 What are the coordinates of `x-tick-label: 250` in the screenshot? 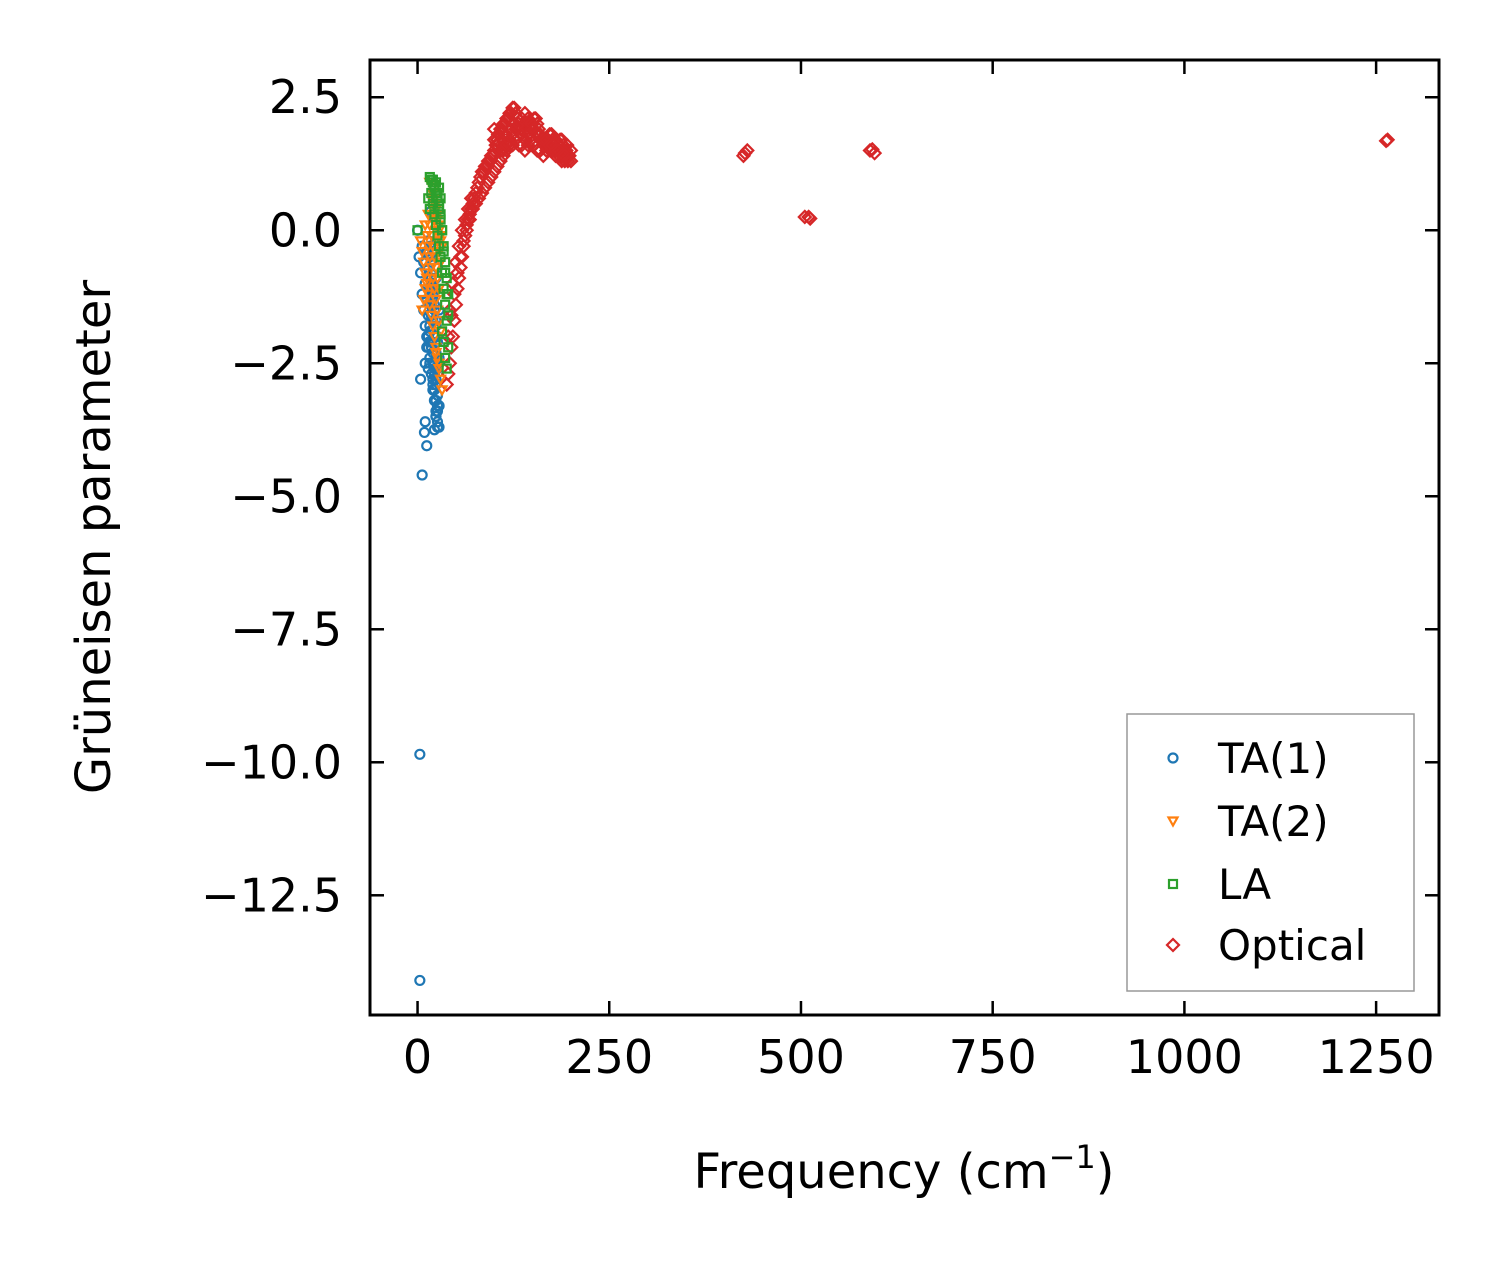 It's located at (609, 1057).